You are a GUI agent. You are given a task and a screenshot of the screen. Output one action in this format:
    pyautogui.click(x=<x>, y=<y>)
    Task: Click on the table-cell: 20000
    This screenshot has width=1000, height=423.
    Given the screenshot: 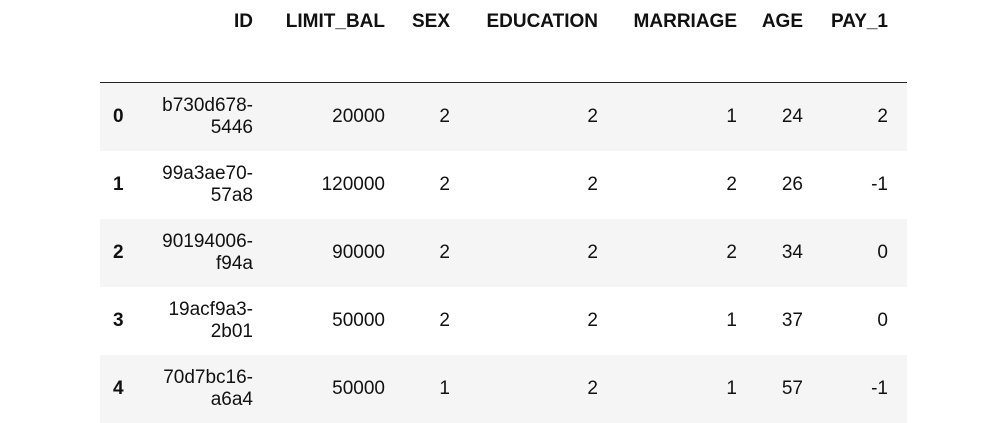 What is the action you would take?
    pyautogui.click(x=358, y=116)
    